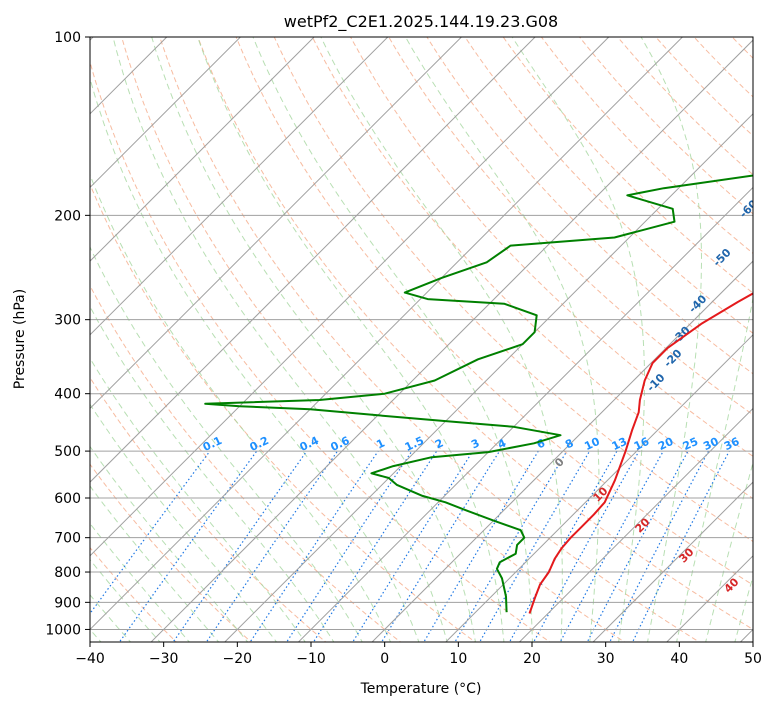  I want to click on y-tick-label: 200, so click(67, 216).